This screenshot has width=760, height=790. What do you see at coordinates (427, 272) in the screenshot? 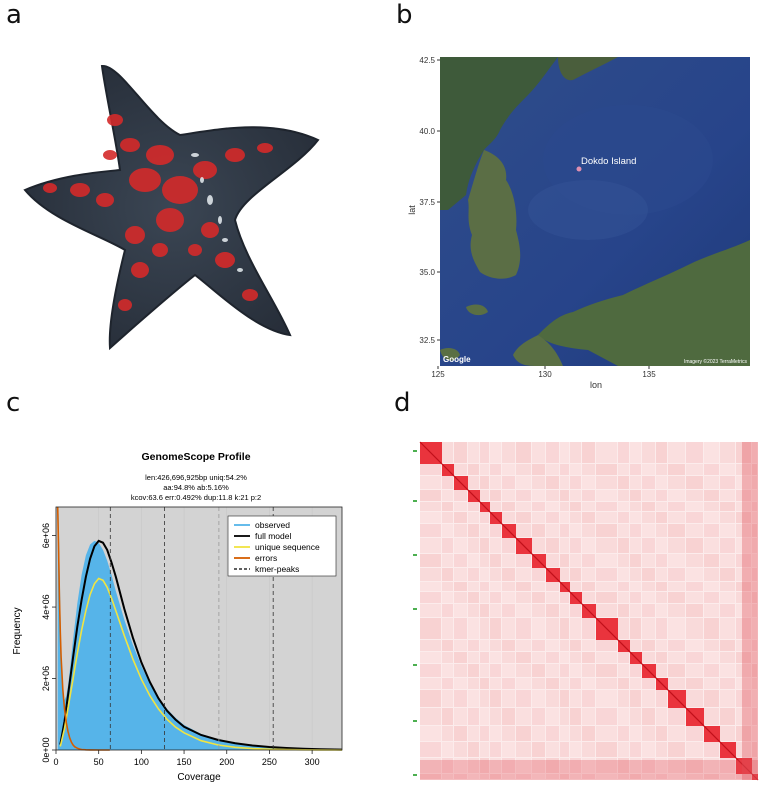
I see `map-y-tick: 35.0` at bounding box center [427, 272].